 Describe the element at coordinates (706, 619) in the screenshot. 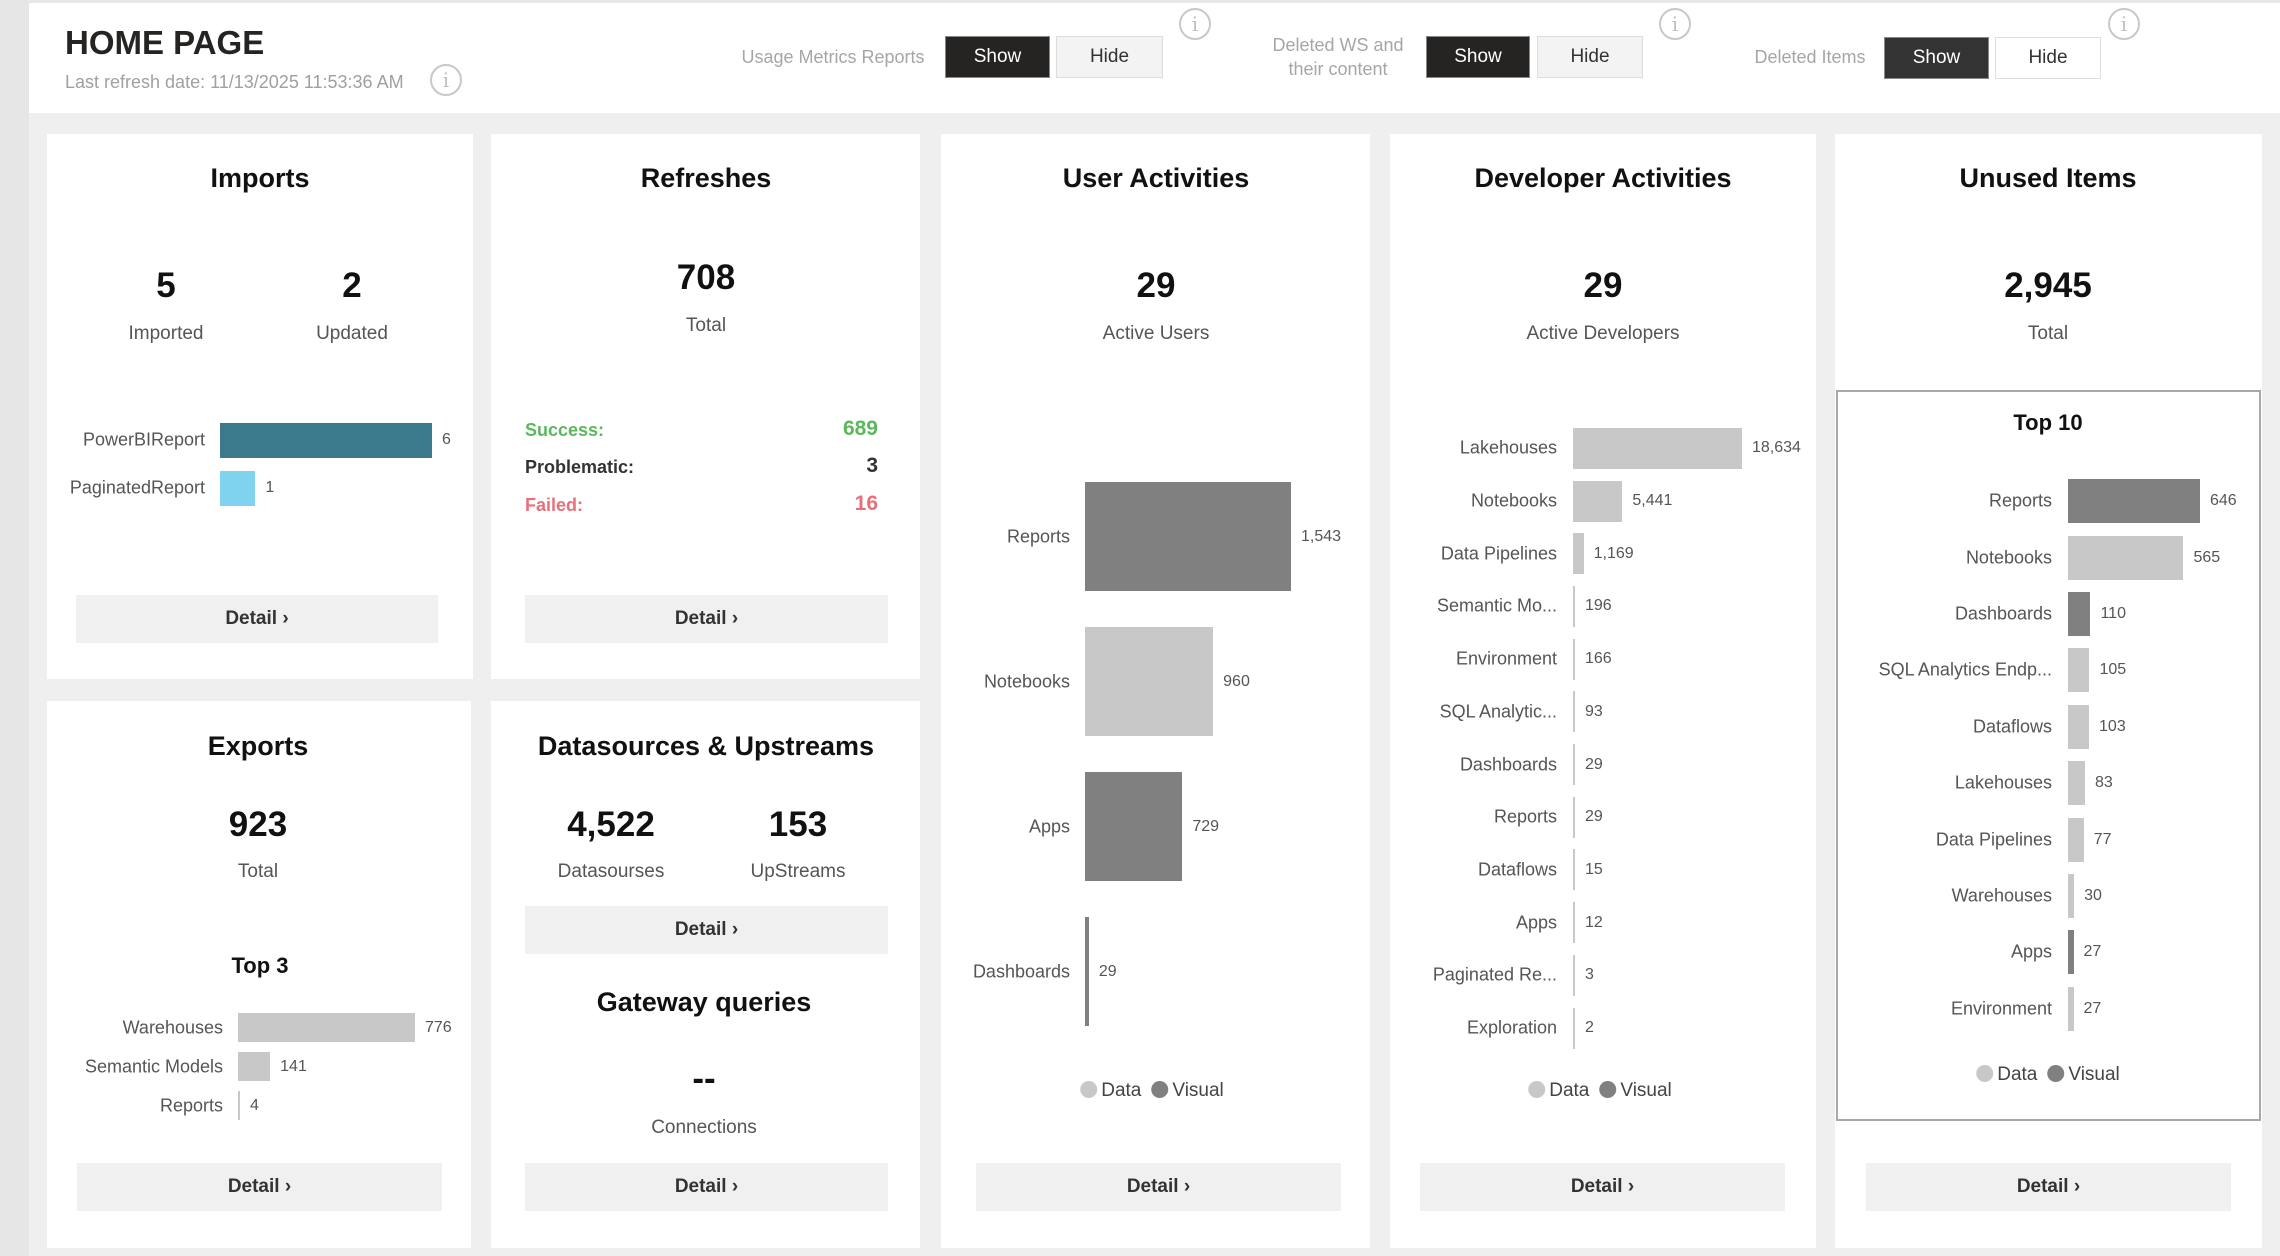

I see `refreshes-detail-button: Detail ›` at that location.